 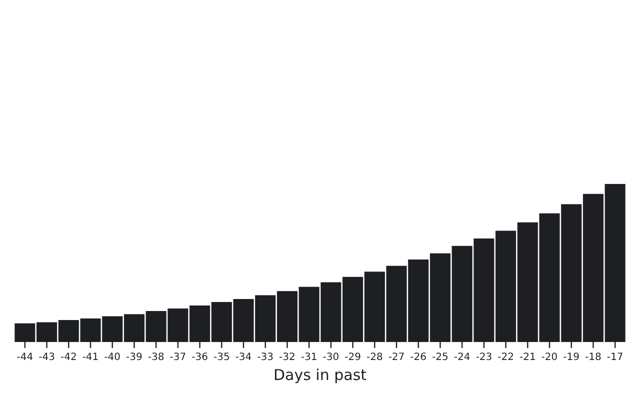 What do you see at coordinates (374, 357) in the screenshot?
I see `x-tick-label: -28` at bounding box center [374, 357].